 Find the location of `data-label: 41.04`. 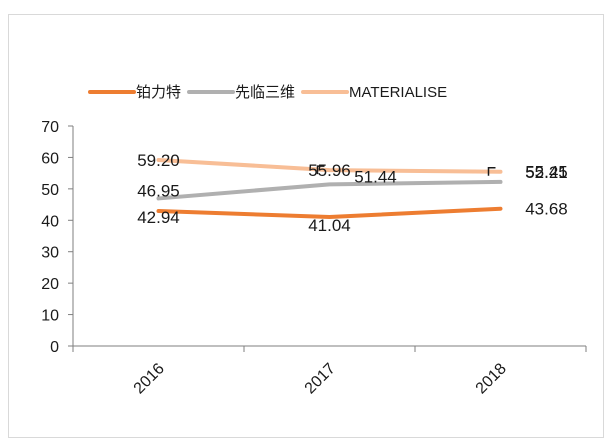

data-label: 41.04 is located at coordinates (329, 225).